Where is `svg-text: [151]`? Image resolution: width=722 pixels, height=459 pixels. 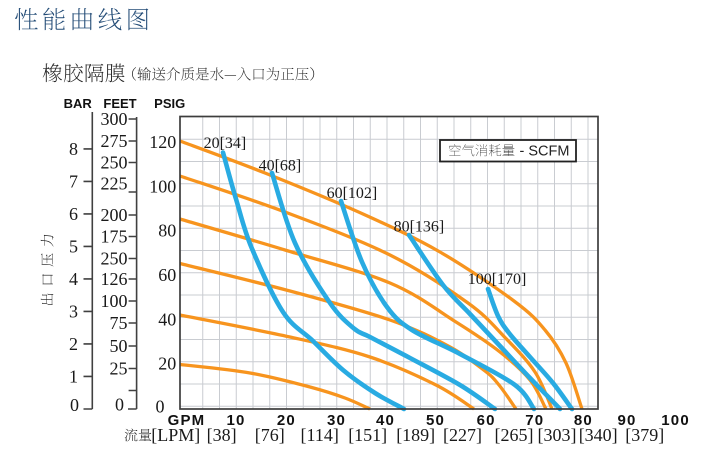
svg-text: [151] is located at coordinates (367, 435).